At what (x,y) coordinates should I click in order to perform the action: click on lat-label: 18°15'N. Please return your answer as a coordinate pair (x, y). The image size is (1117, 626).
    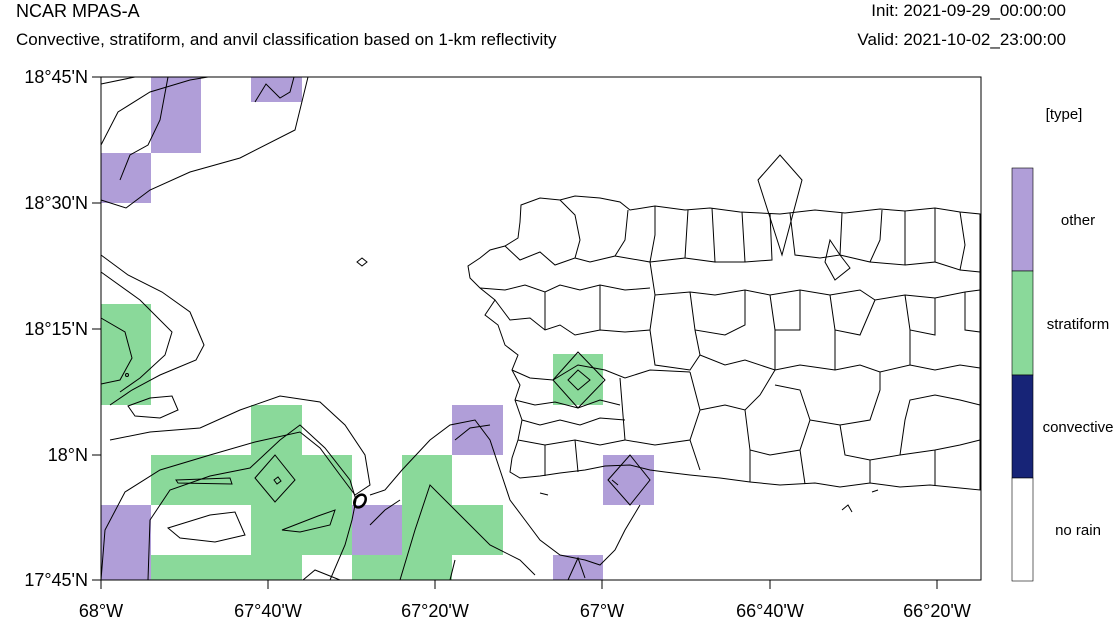
    Looking at the image, I should click on (56, 329).